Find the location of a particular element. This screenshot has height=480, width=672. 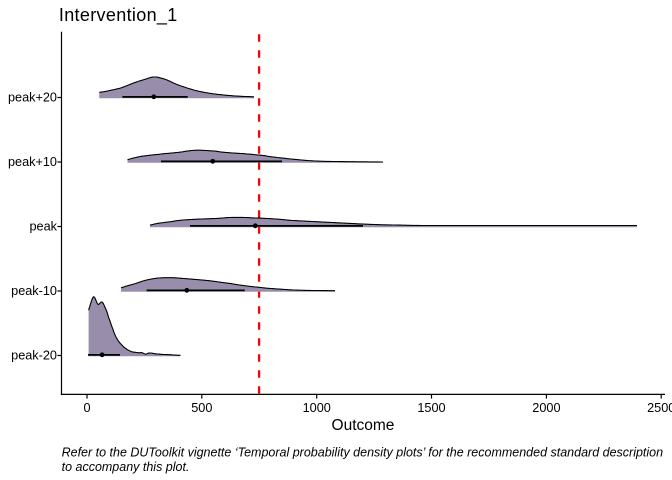

svg-text: 1500 is located at coordinates (431, 408).